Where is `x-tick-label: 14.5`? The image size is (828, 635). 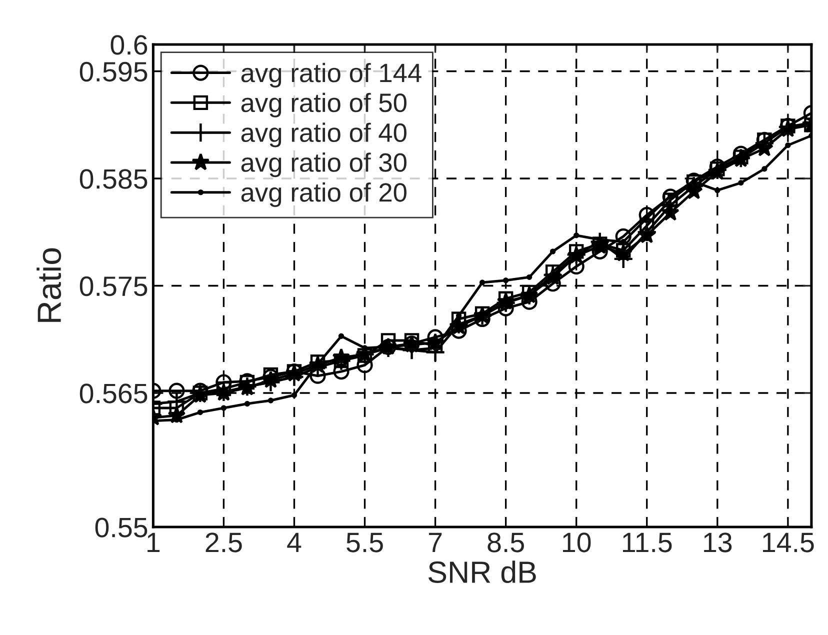 x-tick-label: 14.5 is located at coordinates (788, 542).